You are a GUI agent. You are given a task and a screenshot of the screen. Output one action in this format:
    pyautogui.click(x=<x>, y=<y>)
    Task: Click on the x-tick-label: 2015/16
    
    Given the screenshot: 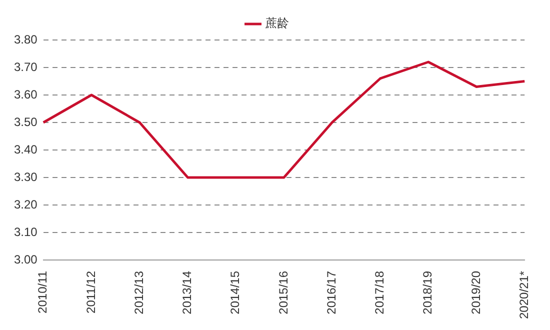 What is the action you would take?
    pyautogui.click(x=283, y=292)
    